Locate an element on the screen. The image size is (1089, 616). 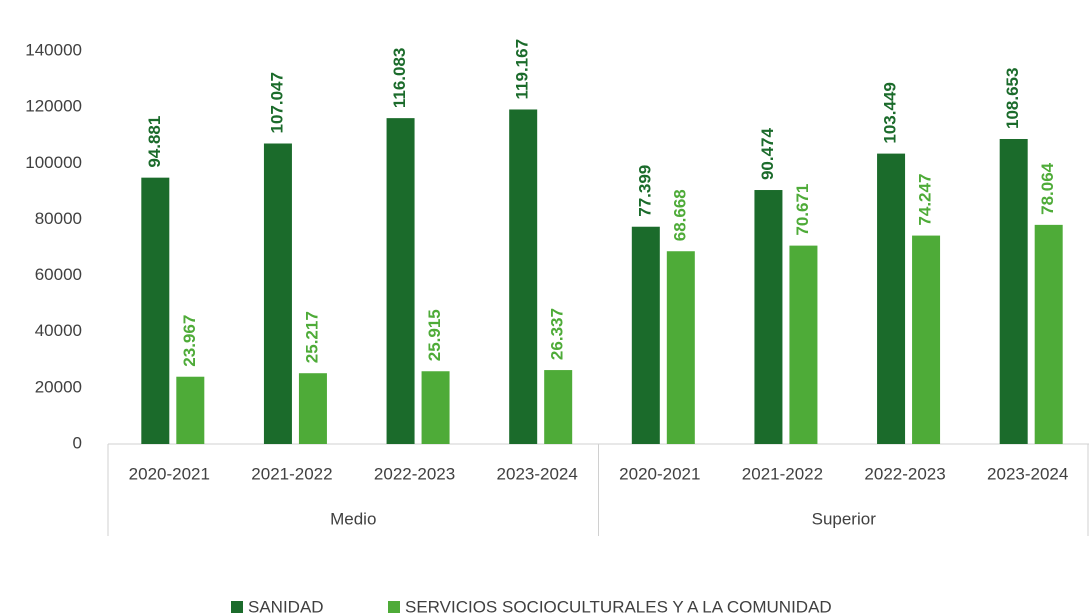
y-tick-label: 20000 is located at coordinates (58, 386).